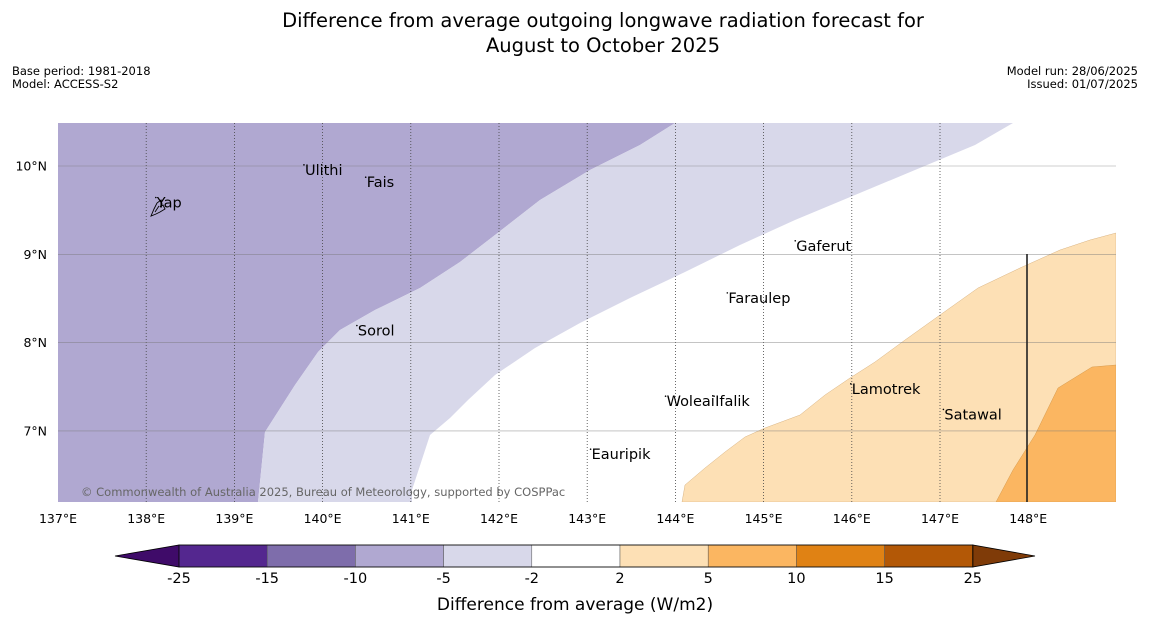 The height and width of the screenshot is (644, 1150). Describe the element at coordinates (759, 299) in the screenshot. I see `place-label: Faraulep` at that location.